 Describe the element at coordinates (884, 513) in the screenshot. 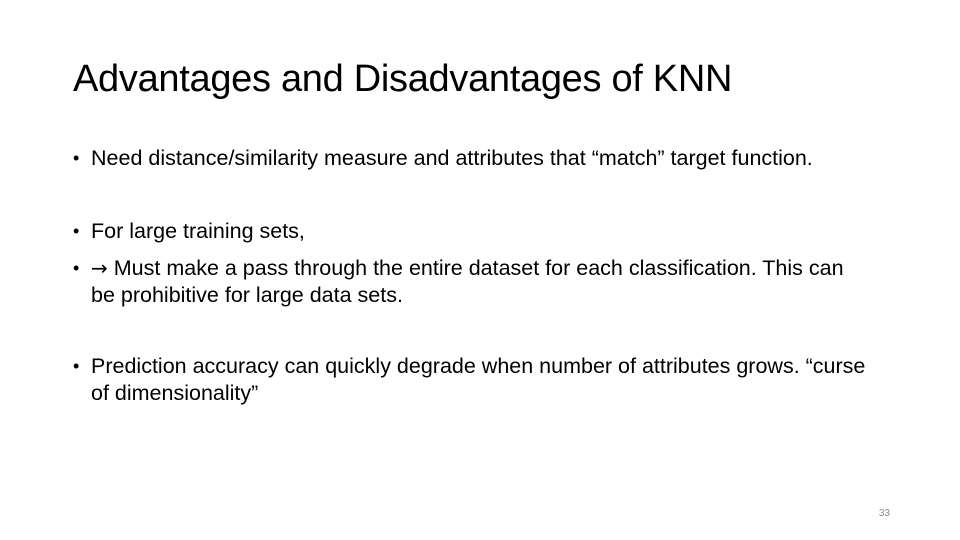

I see `slide-page-number: 33` at that location.